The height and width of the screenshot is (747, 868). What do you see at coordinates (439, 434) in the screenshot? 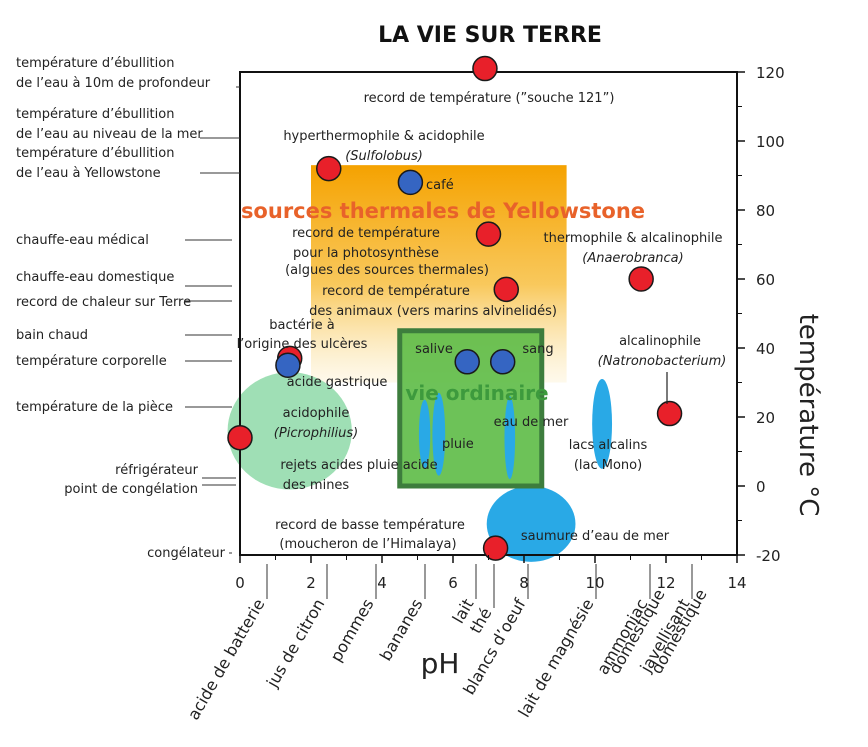
I see `region-rain` at bounding box center [439, 434].